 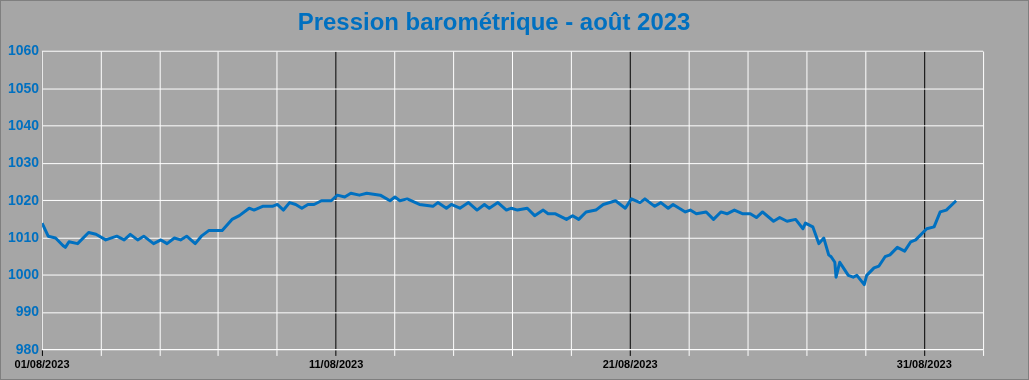 What do you see at coordinates (494, 21) in the screenshot?
I see `chart-title: Pression barométrique - août 2023` at bounding box center [494, 21].